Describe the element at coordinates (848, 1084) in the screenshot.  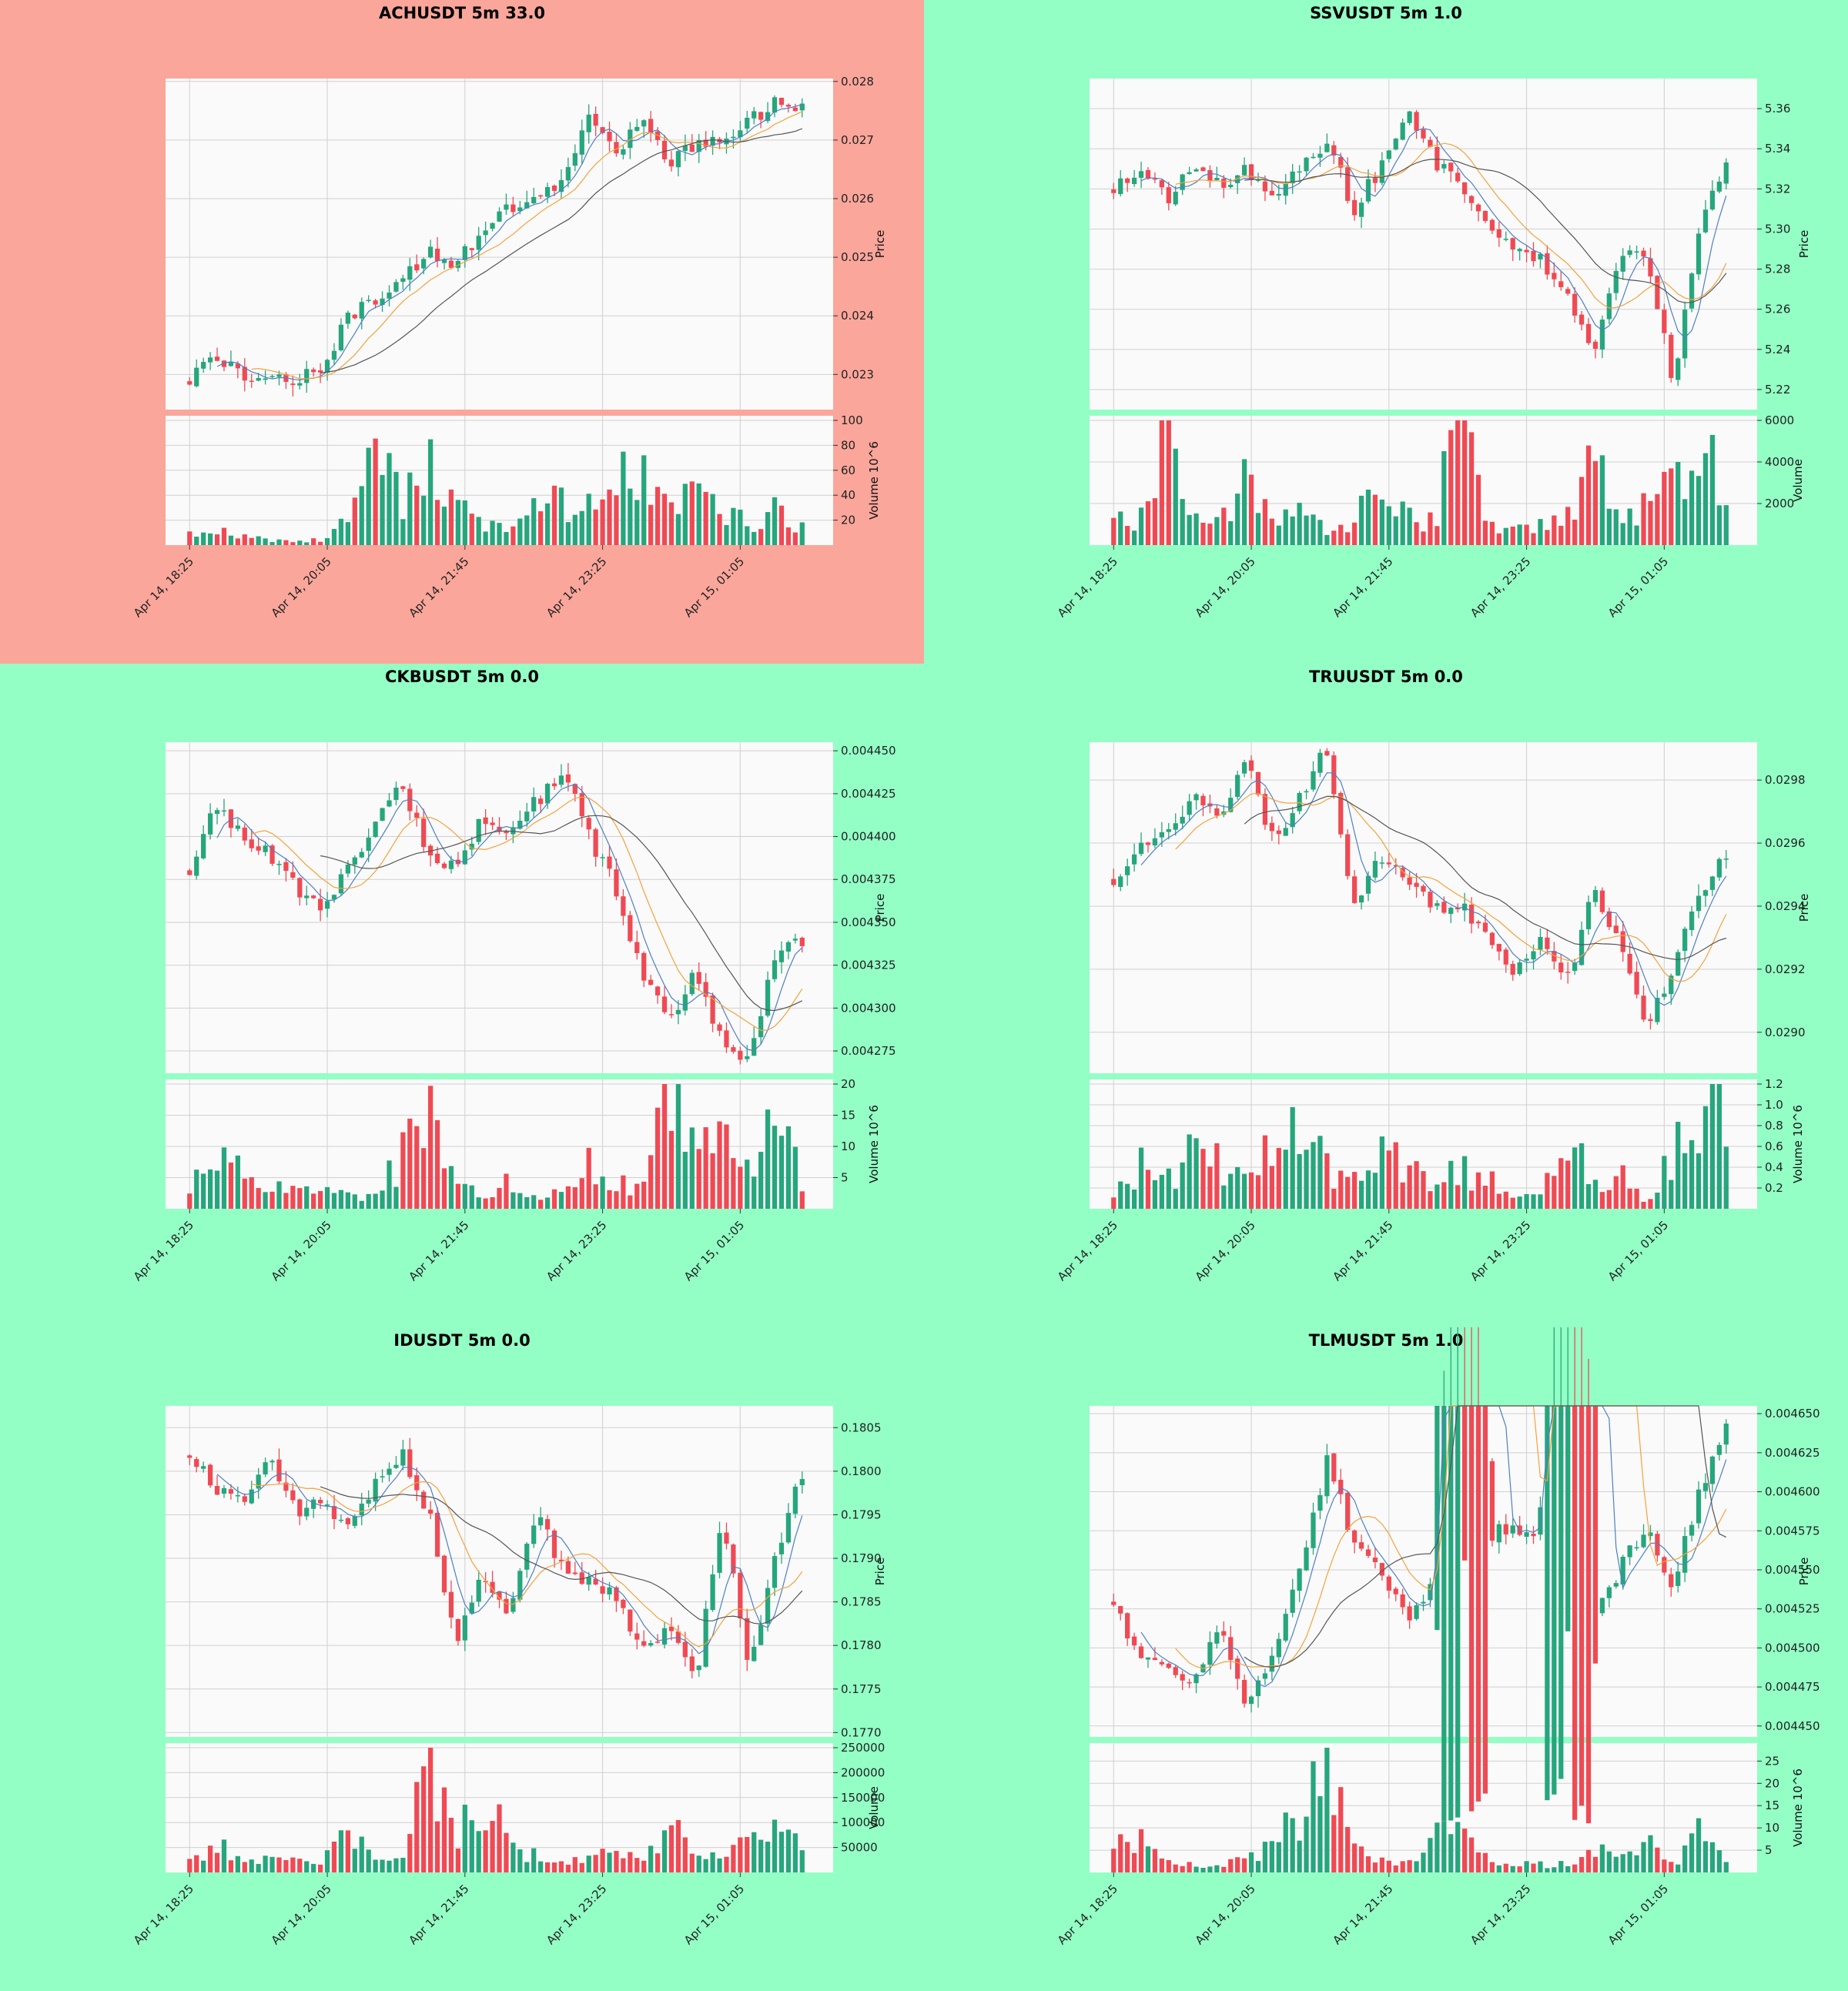
I see `volume-tick-label: 20` at that location.